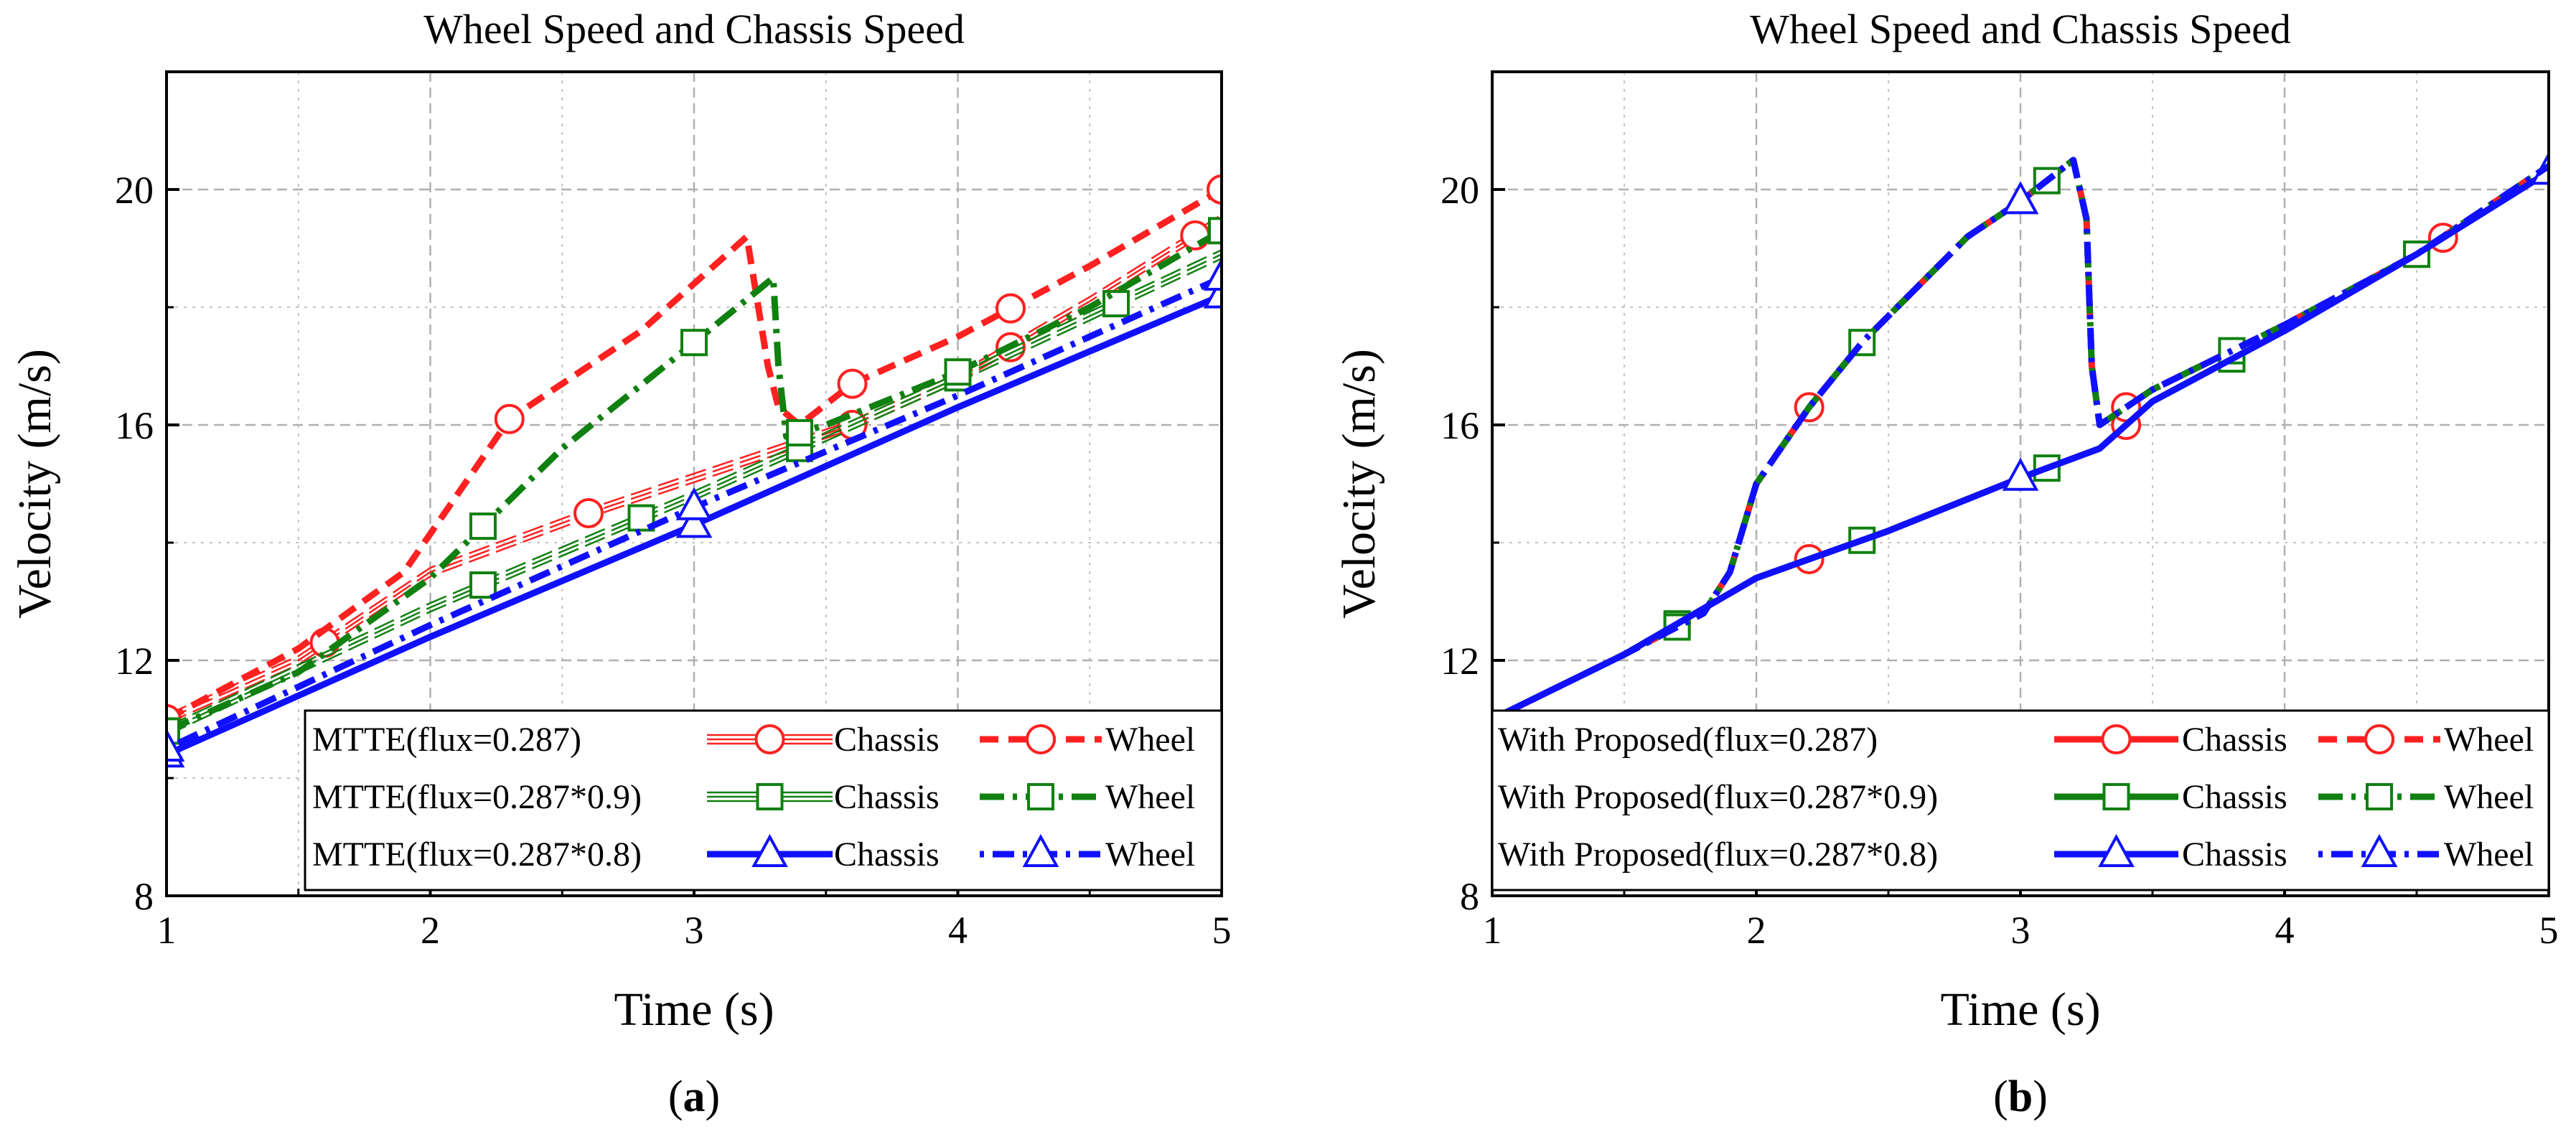 Image resolution: width=2576 pixels, height=1142 pixels. I want to click on panel-label-b: (b), so click(2021, 1096).